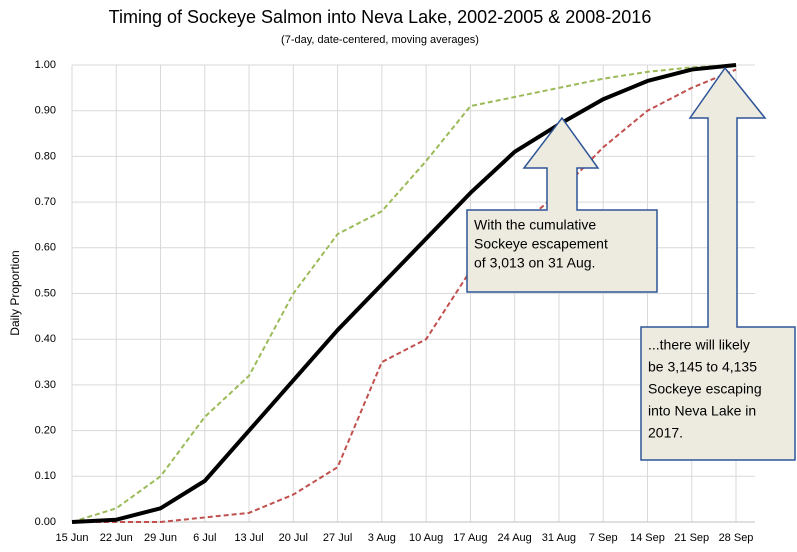  Describe the element at coordinates (382, 538) in the screenshot. I see `x-tick-label: 3 Aug` at that location.